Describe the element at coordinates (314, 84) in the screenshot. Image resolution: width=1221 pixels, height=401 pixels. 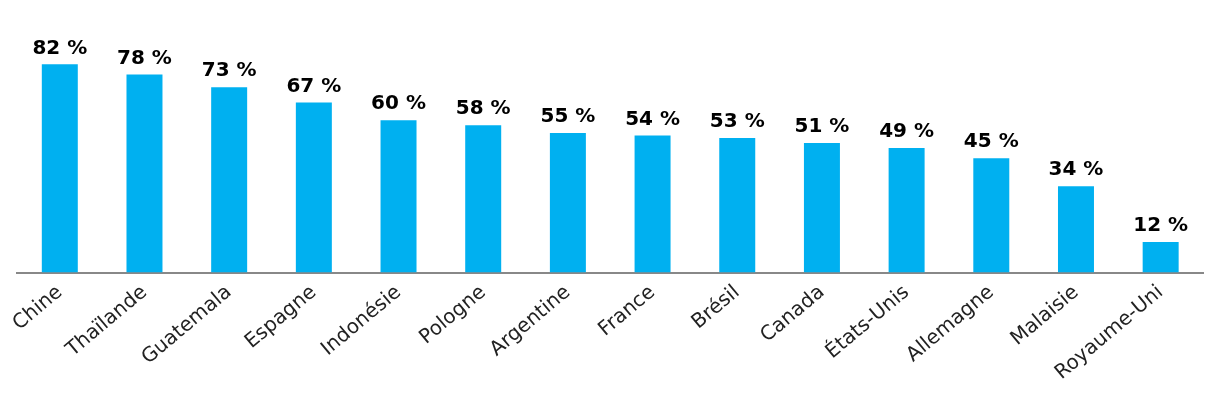
I see `data-label: 67 %` at that location.